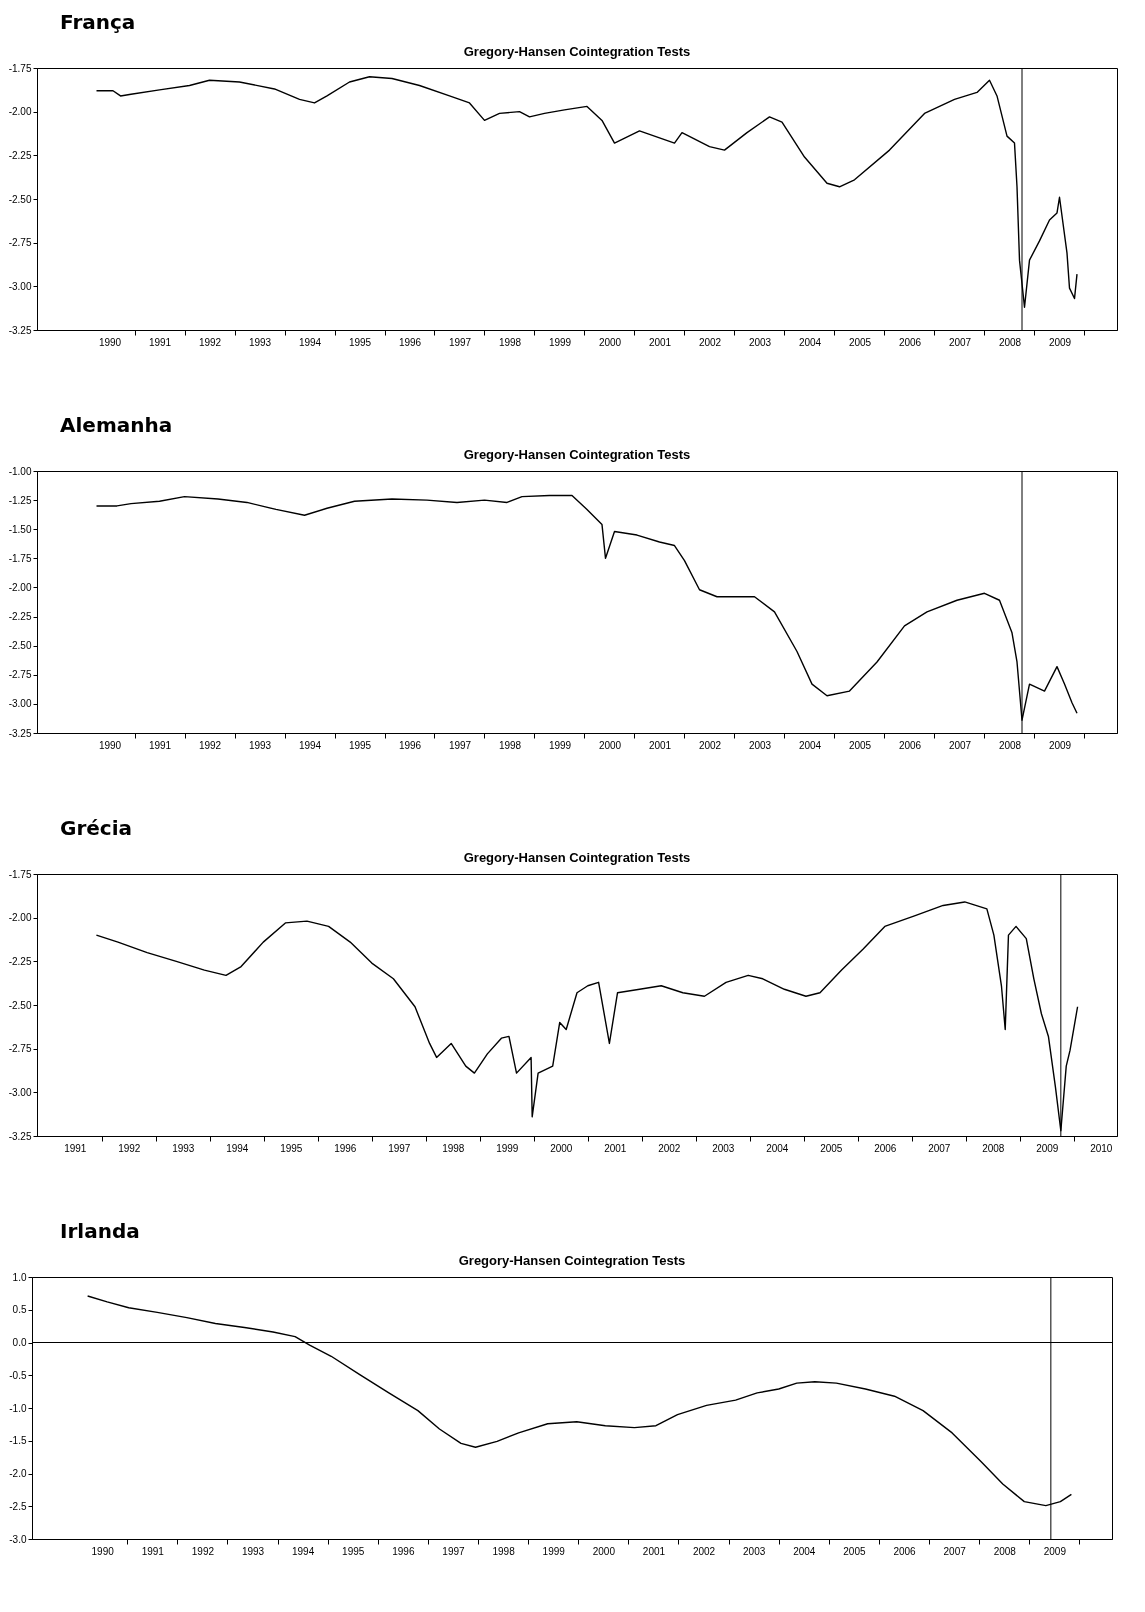  What do you see at coordinates (18, 1375) in the screenshot?
I see `y-tick-label: -0.5` at bounding box center [18, 1375].